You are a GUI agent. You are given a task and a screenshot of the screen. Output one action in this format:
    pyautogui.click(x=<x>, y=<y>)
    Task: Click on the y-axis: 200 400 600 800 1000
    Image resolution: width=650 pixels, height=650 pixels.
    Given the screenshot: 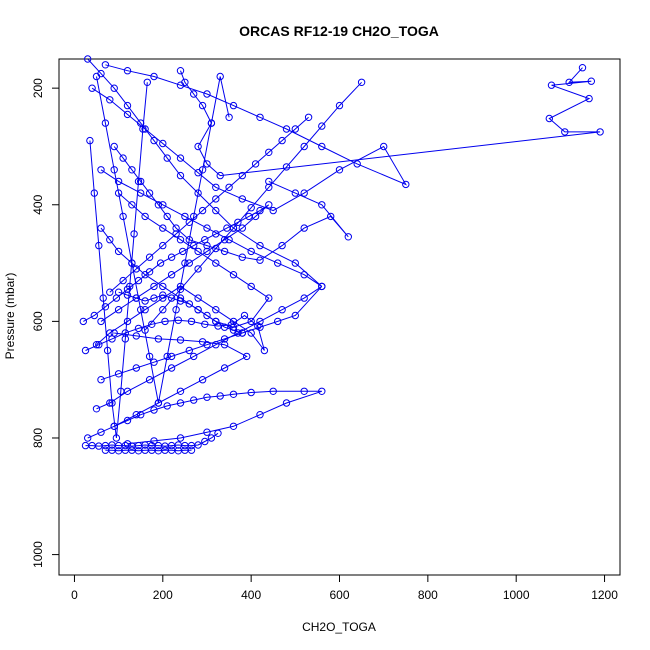 What is the action you would take?
    pyautogui.click(x=45, y=323)
    